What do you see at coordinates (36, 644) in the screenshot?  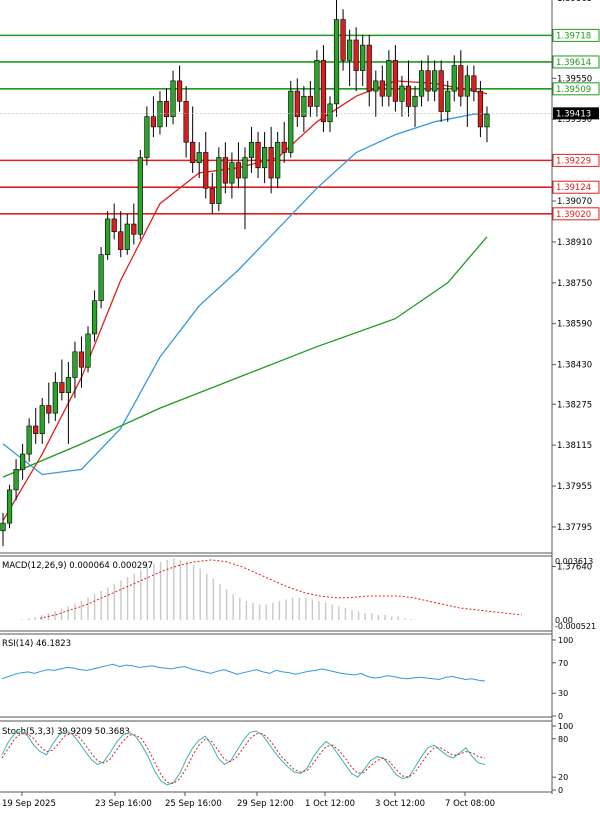 I see `rsi-label: RSI(14) 46.1823` at bounding box center [36, 644].